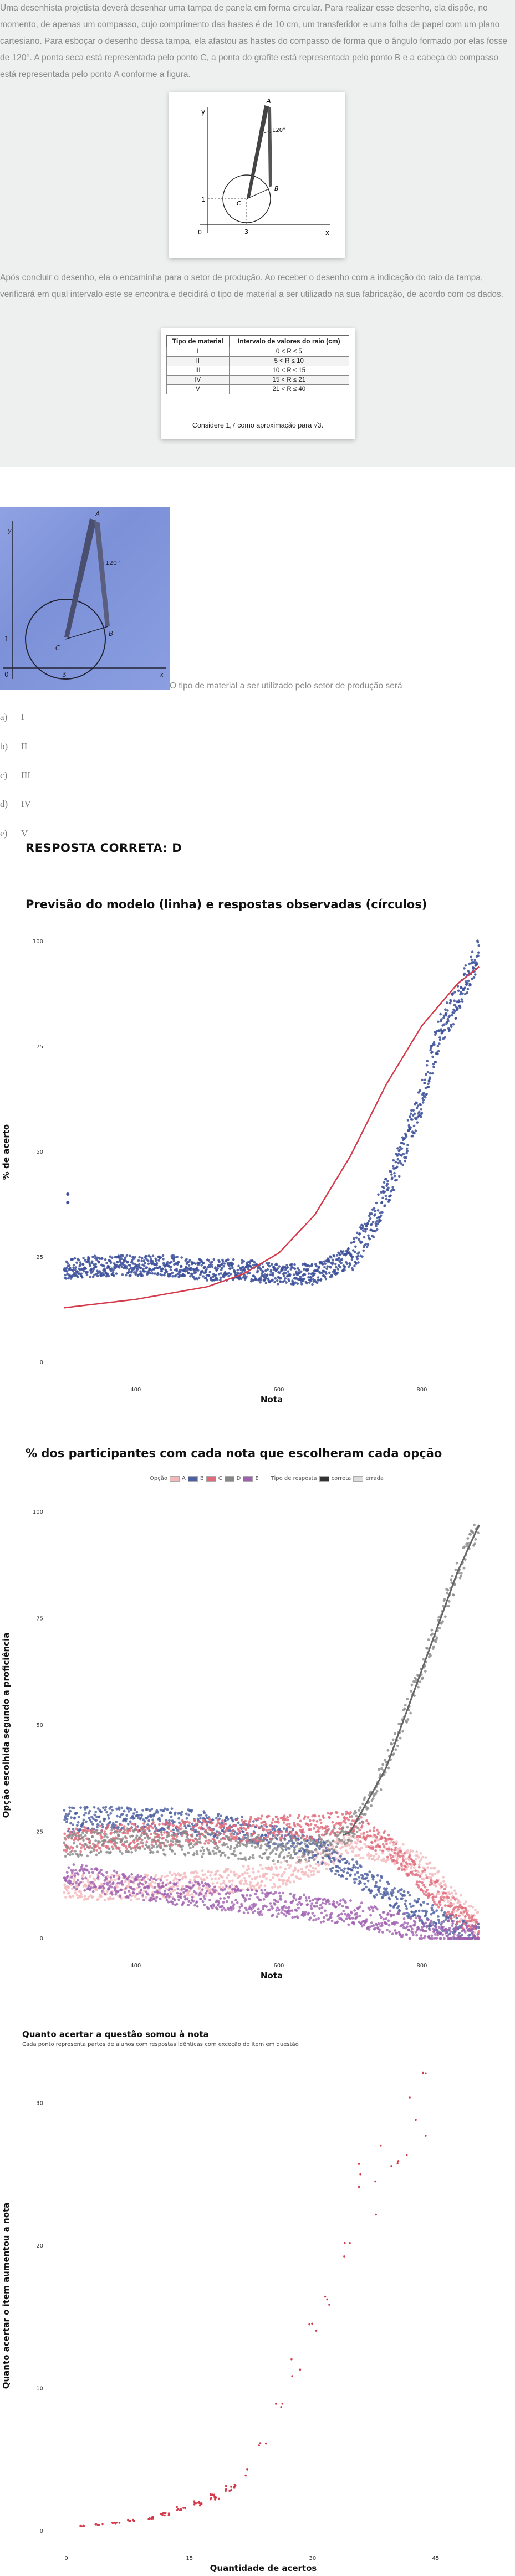 The height and width of the screenshot is (2576, 515). I want to click on option-d: d) IV, so click(15, 804).